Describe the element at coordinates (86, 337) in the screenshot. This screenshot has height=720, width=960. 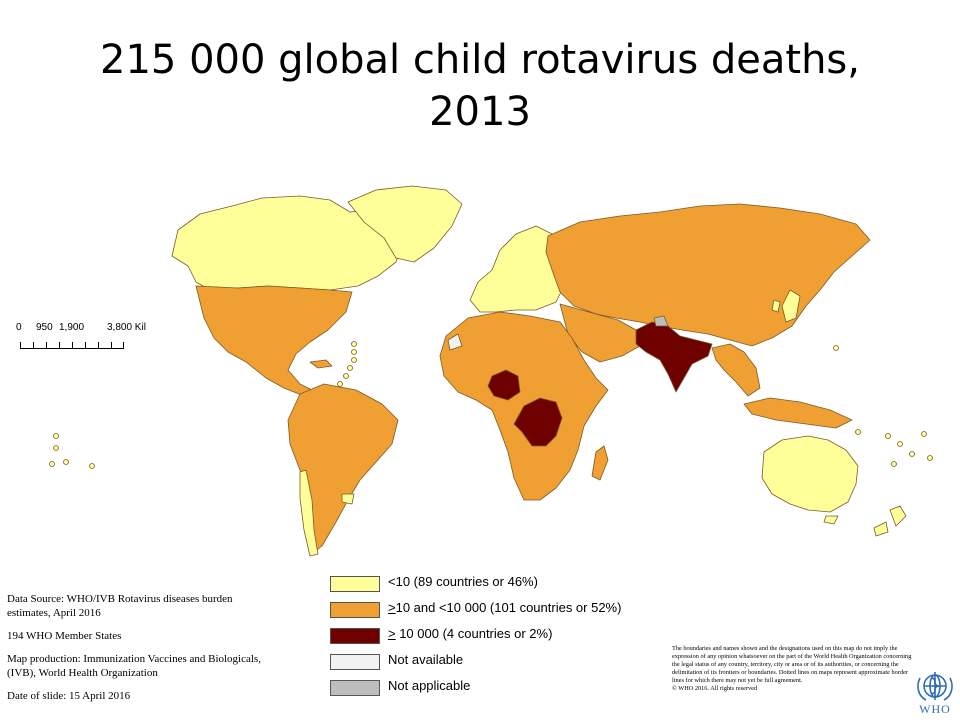
I see `scale-bar: 0 950 1,900 3,800 Kil` at that location.